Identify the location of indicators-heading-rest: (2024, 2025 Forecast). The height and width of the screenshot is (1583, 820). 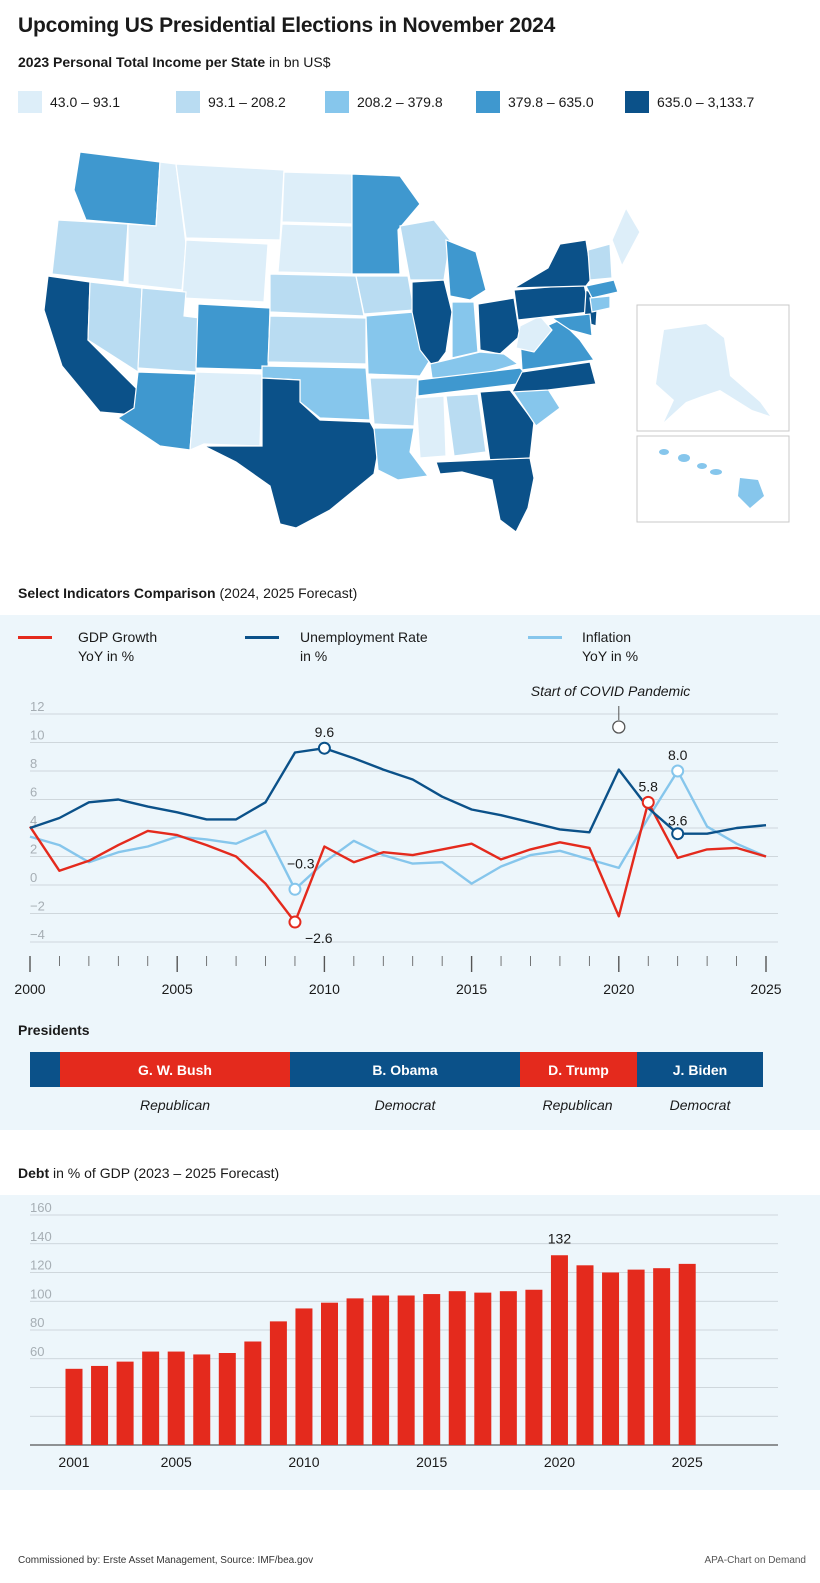
(286, 593).